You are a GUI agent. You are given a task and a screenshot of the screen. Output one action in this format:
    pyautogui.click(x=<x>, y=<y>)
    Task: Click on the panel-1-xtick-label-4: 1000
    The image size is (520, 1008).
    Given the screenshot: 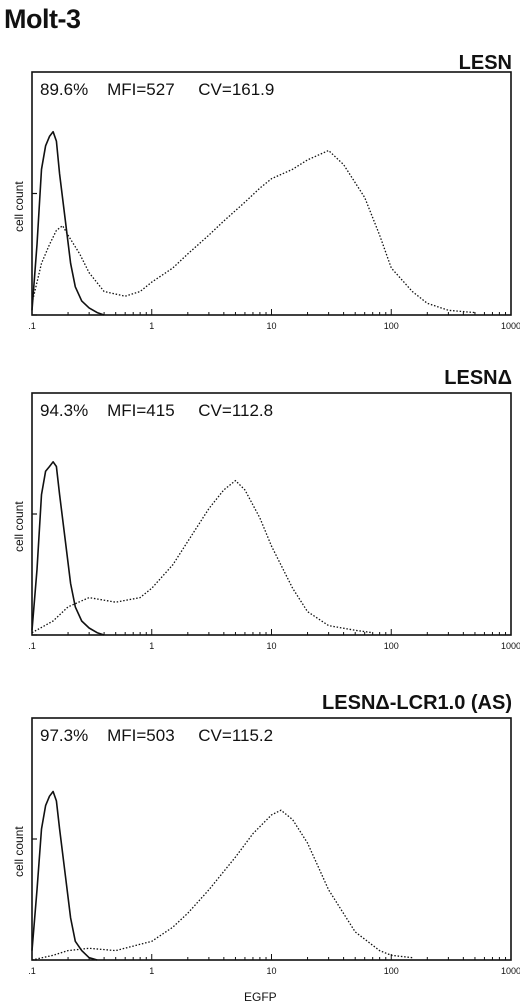 What is the action you would take?
    pyautogui.click(x=510, y=326)
    